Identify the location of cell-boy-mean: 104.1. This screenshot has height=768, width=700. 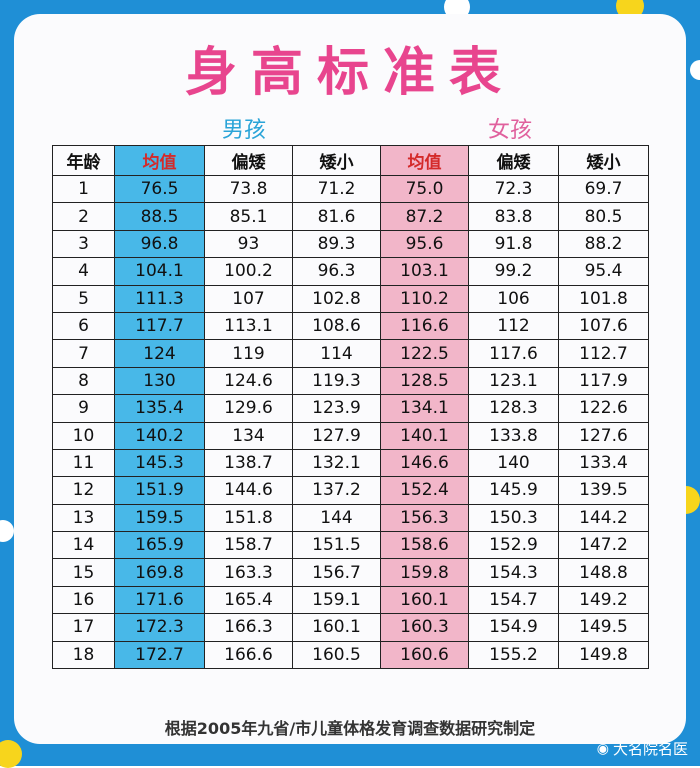
(159, 271).